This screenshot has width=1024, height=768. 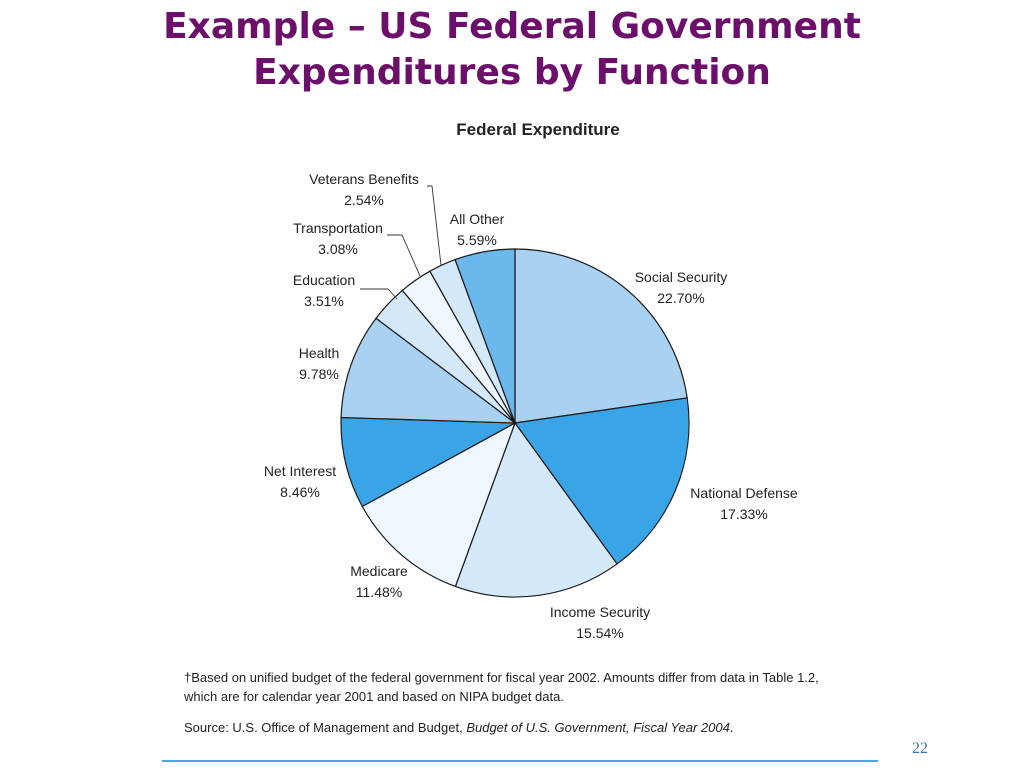 I want to click on bottom-rule, so click(x=520, y=761).